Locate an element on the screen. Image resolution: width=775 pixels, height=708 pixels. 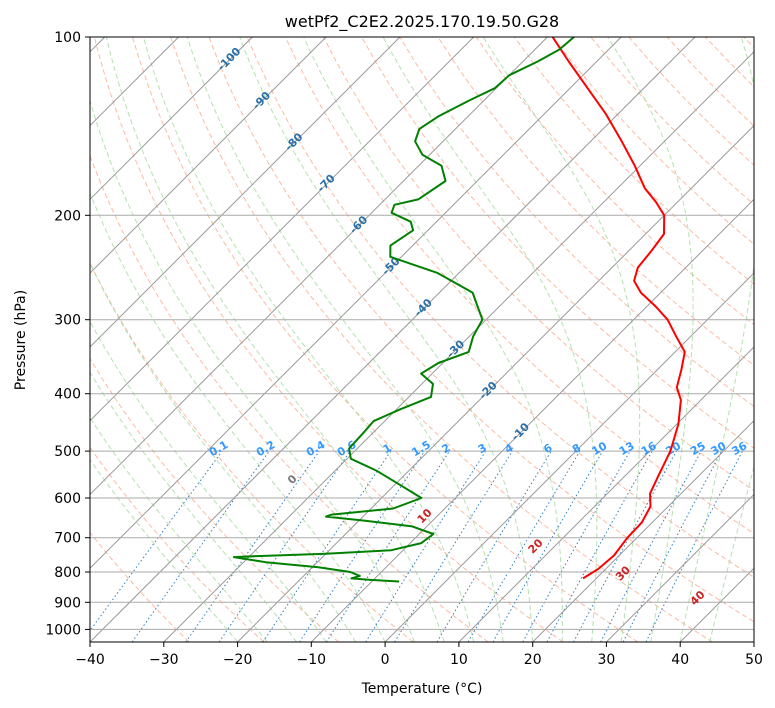
x-tick-label: 10 is located at coordinates (459, 660).